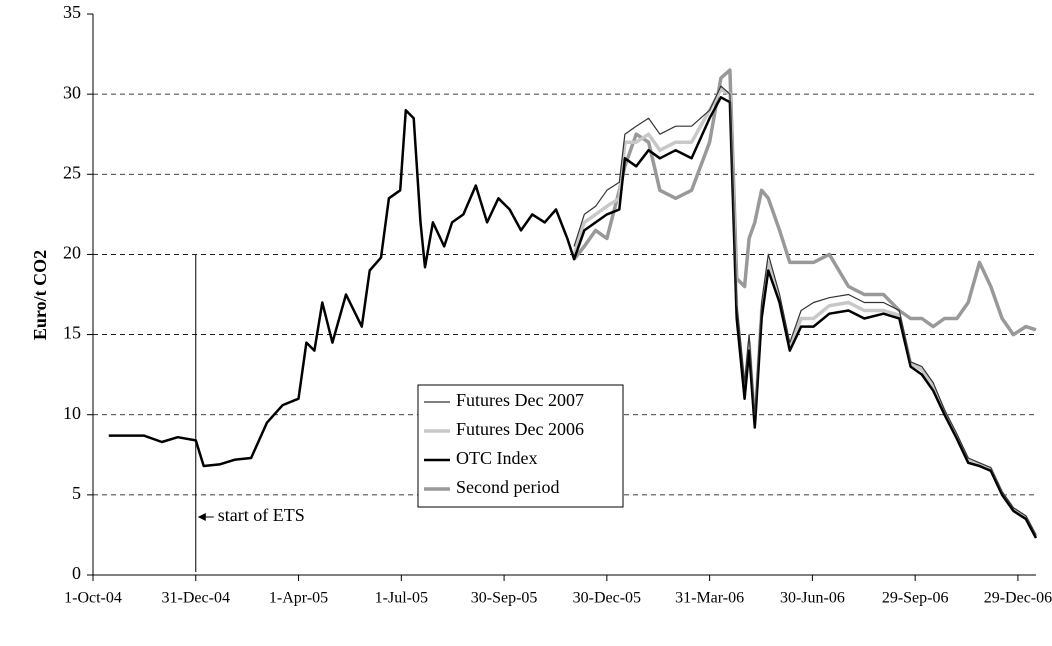 Image resolution: width=1052 pixels, height=646 pixels. Describe the element at coordinates (93, 598) in the screenshot. I see `x-tick-label: 1-Oct-04` at that location.